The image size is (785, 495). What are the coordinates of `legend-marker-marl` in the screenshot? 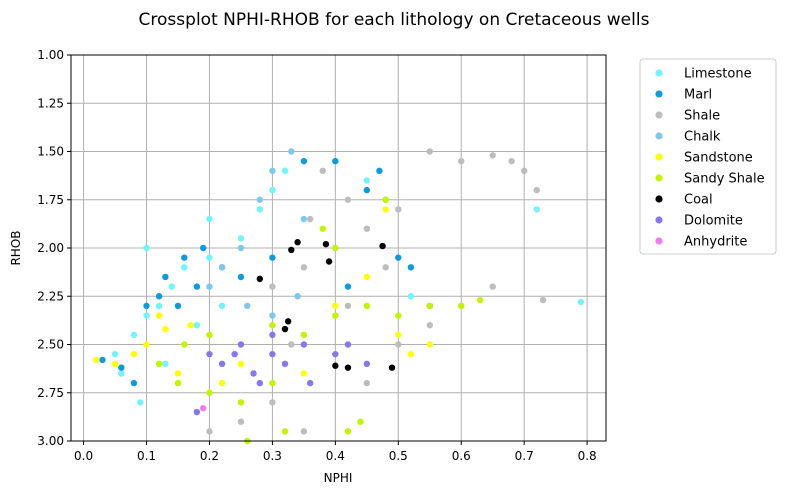 It's located at (659, 94).